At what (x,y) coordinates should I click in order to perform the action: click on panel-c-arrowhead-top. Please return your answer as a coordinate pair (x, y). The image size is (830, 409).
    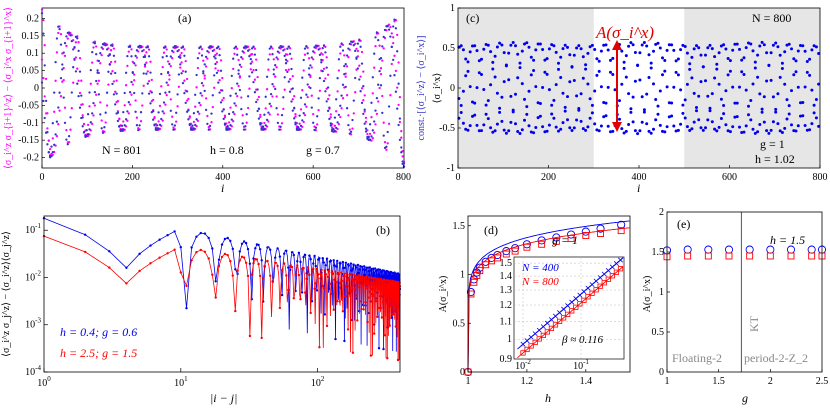
    Looking at the image, I should click on (617, 45).